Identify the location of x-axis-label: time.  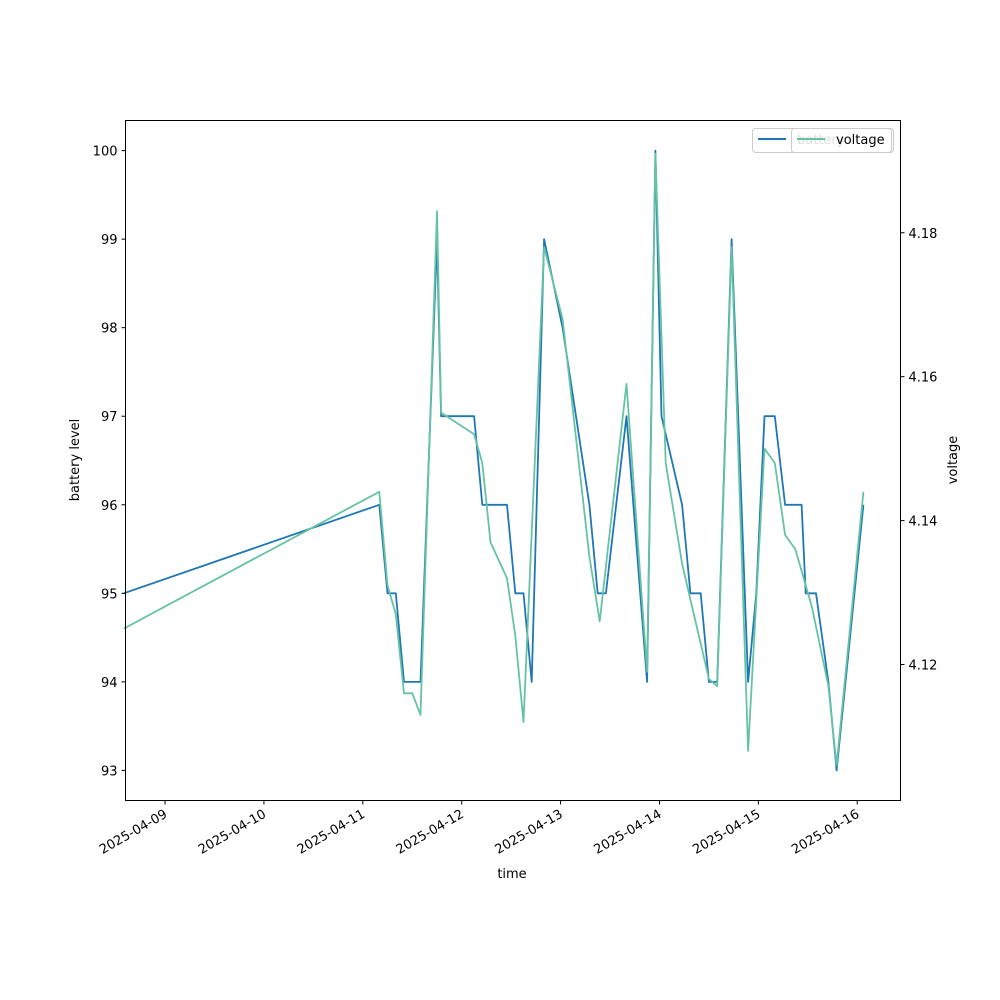
(511, 874).